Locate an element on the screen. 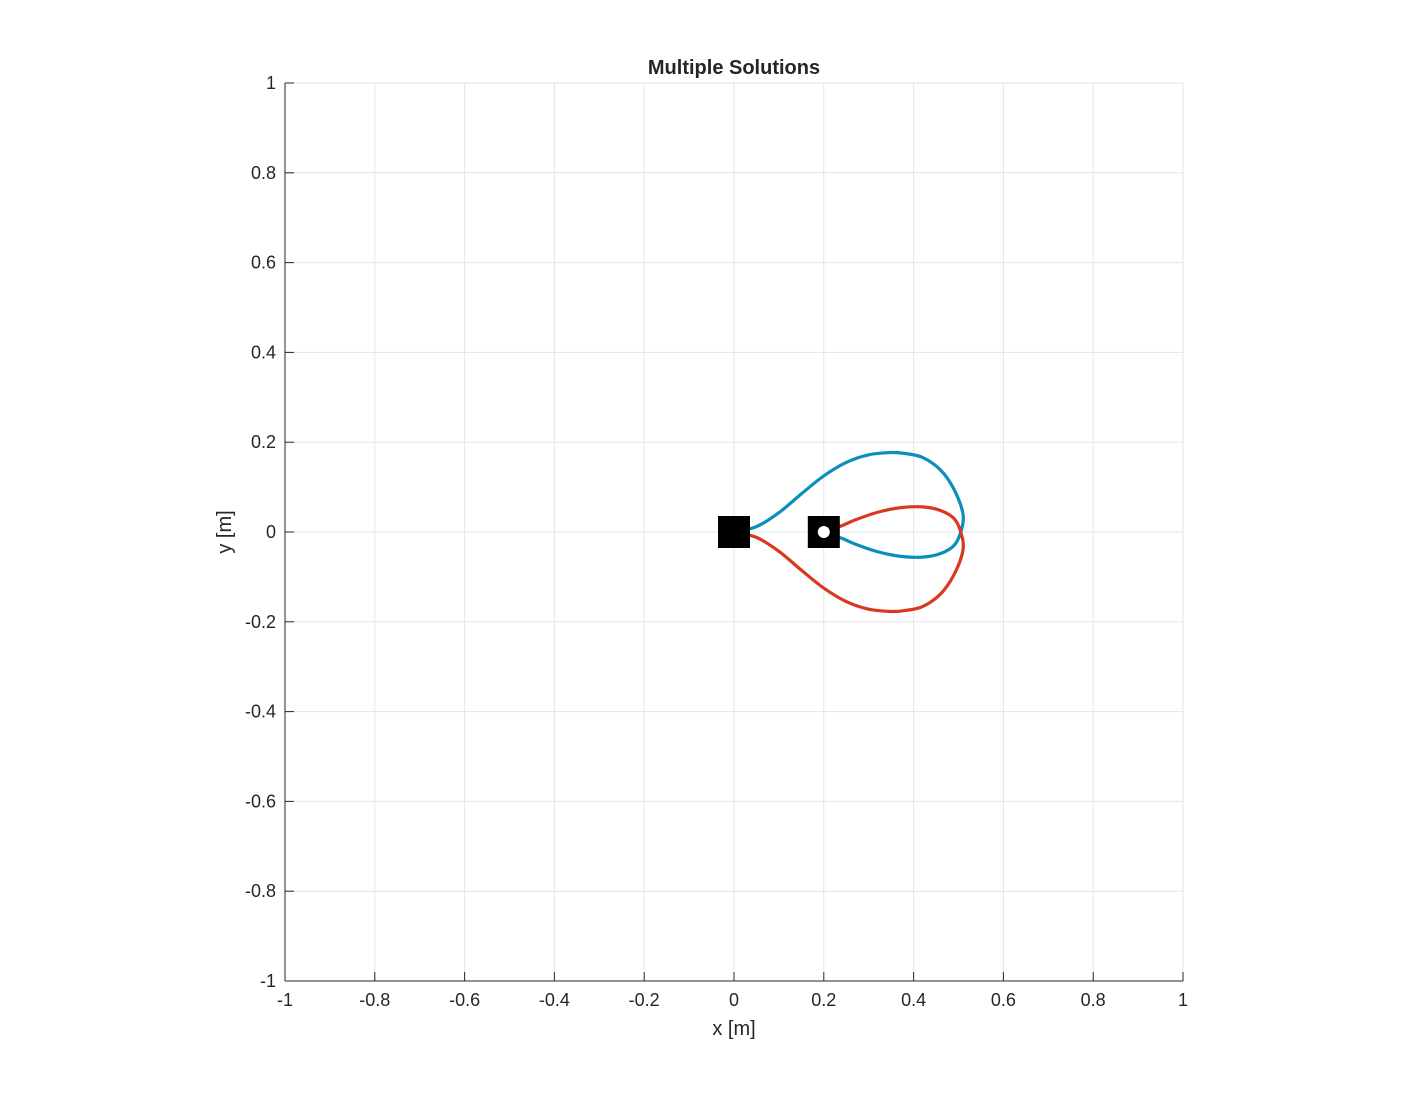 This screenshot has width=1418, height=1102. goal-marker-dot is located at coordinates (823, 532).